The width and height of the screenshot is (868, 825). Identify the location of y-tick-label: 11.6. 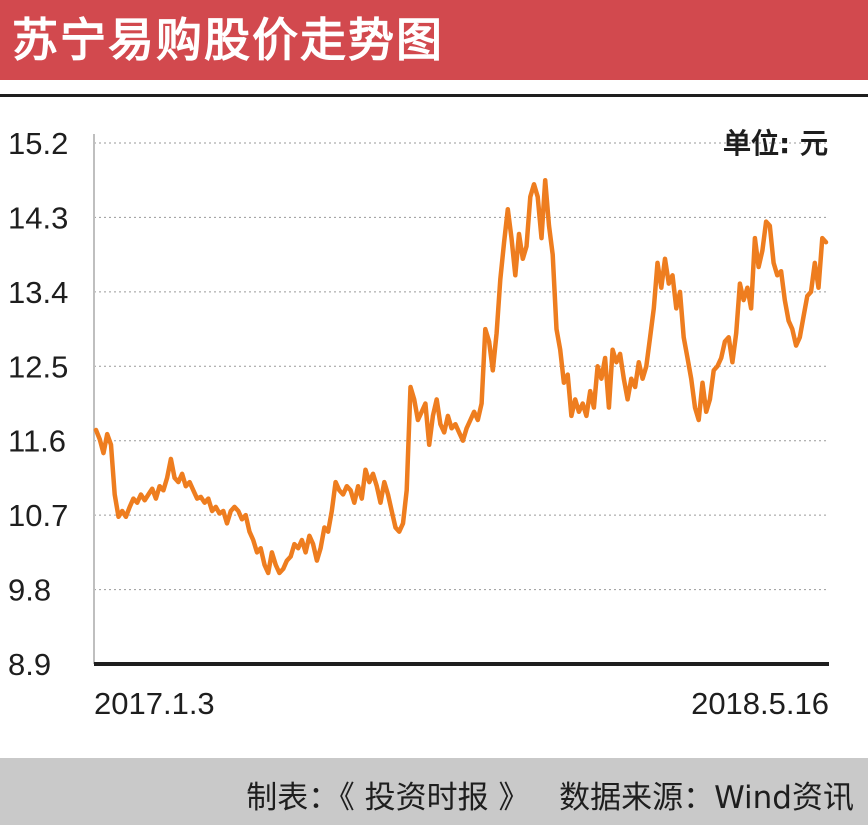
(37, 441).